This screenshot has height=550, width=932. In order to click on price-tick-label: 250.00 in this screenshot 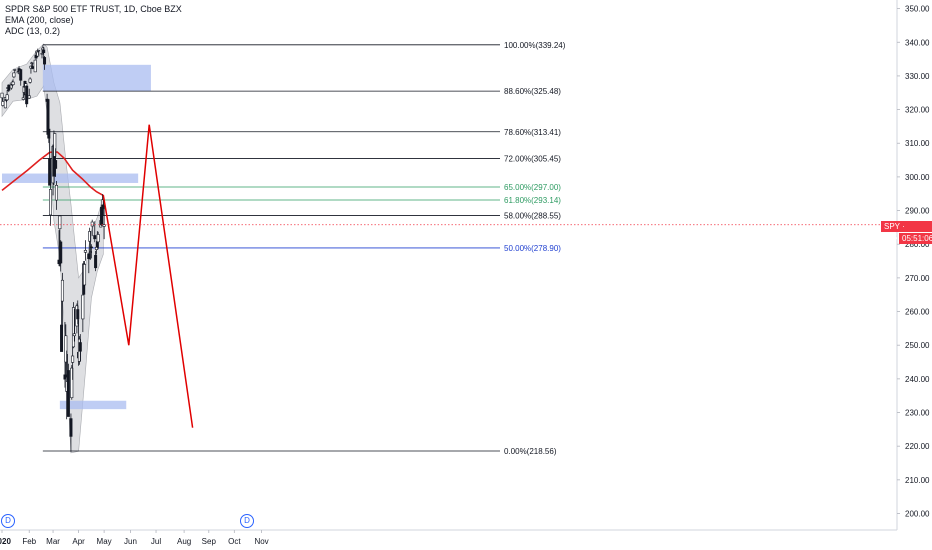, I will do `click(917, 345)`.